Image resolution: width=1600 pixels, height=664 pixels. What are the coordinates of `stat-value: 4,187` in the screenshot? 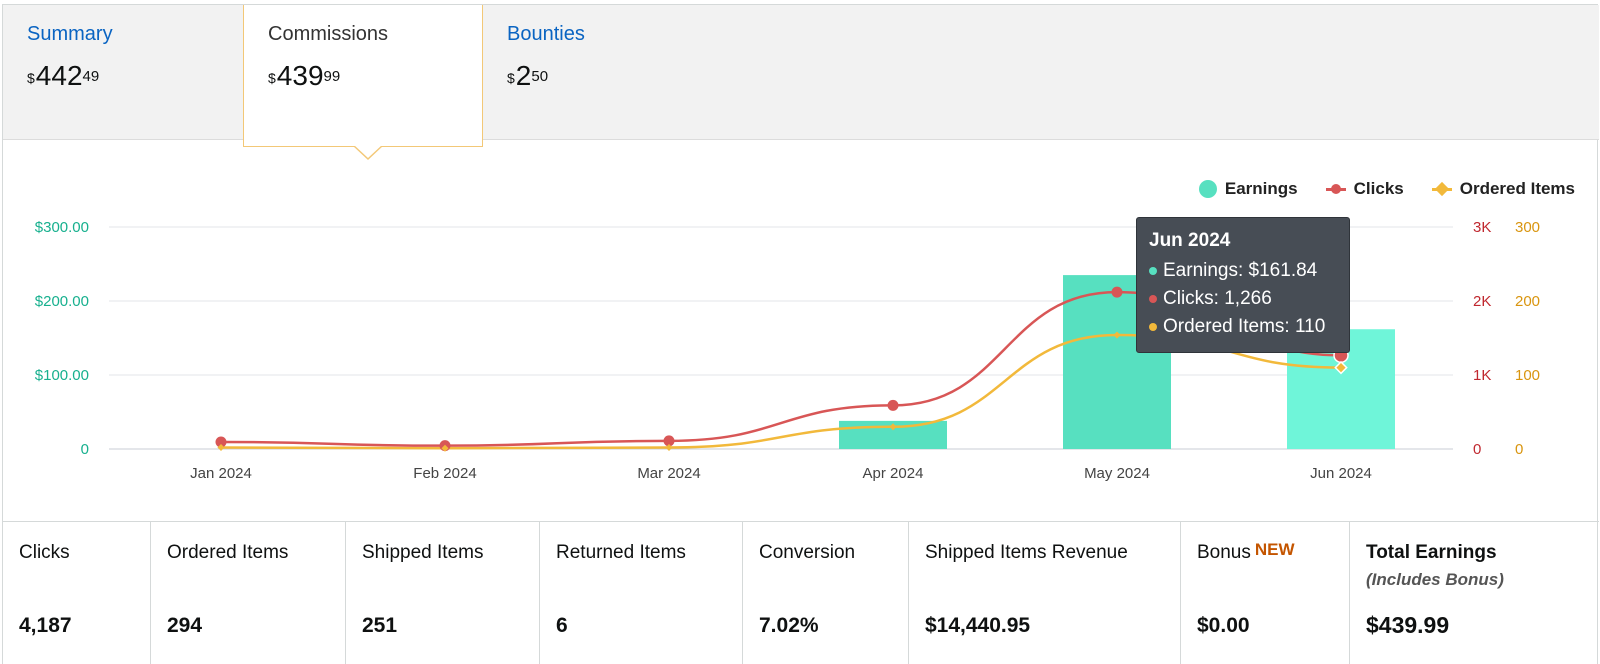 It's located at (45, 625).